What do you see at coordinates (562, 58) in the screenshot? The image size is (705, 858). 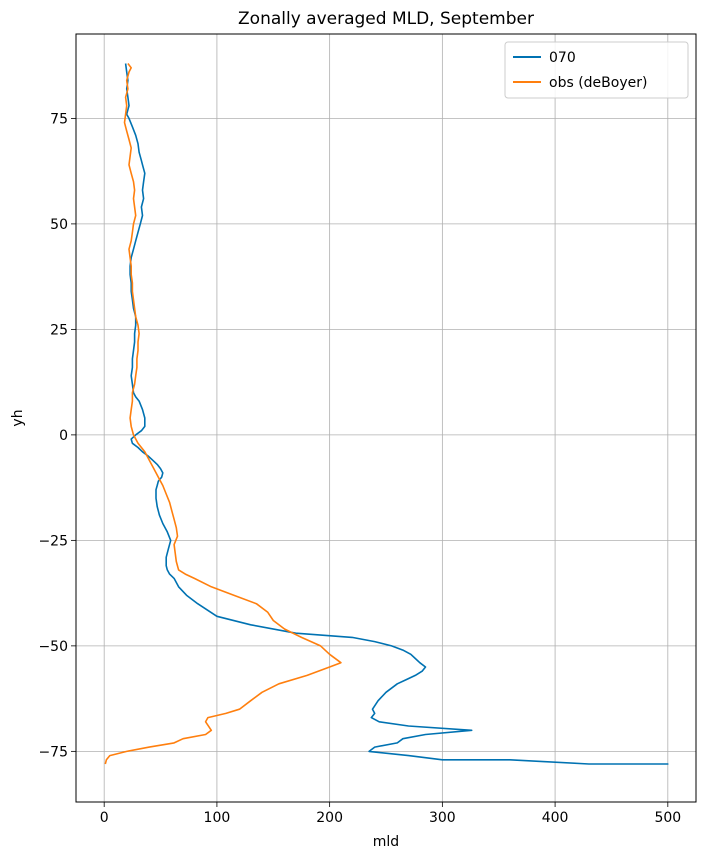 I see `legend-label-0: 070` at bounding box center [562, 58].